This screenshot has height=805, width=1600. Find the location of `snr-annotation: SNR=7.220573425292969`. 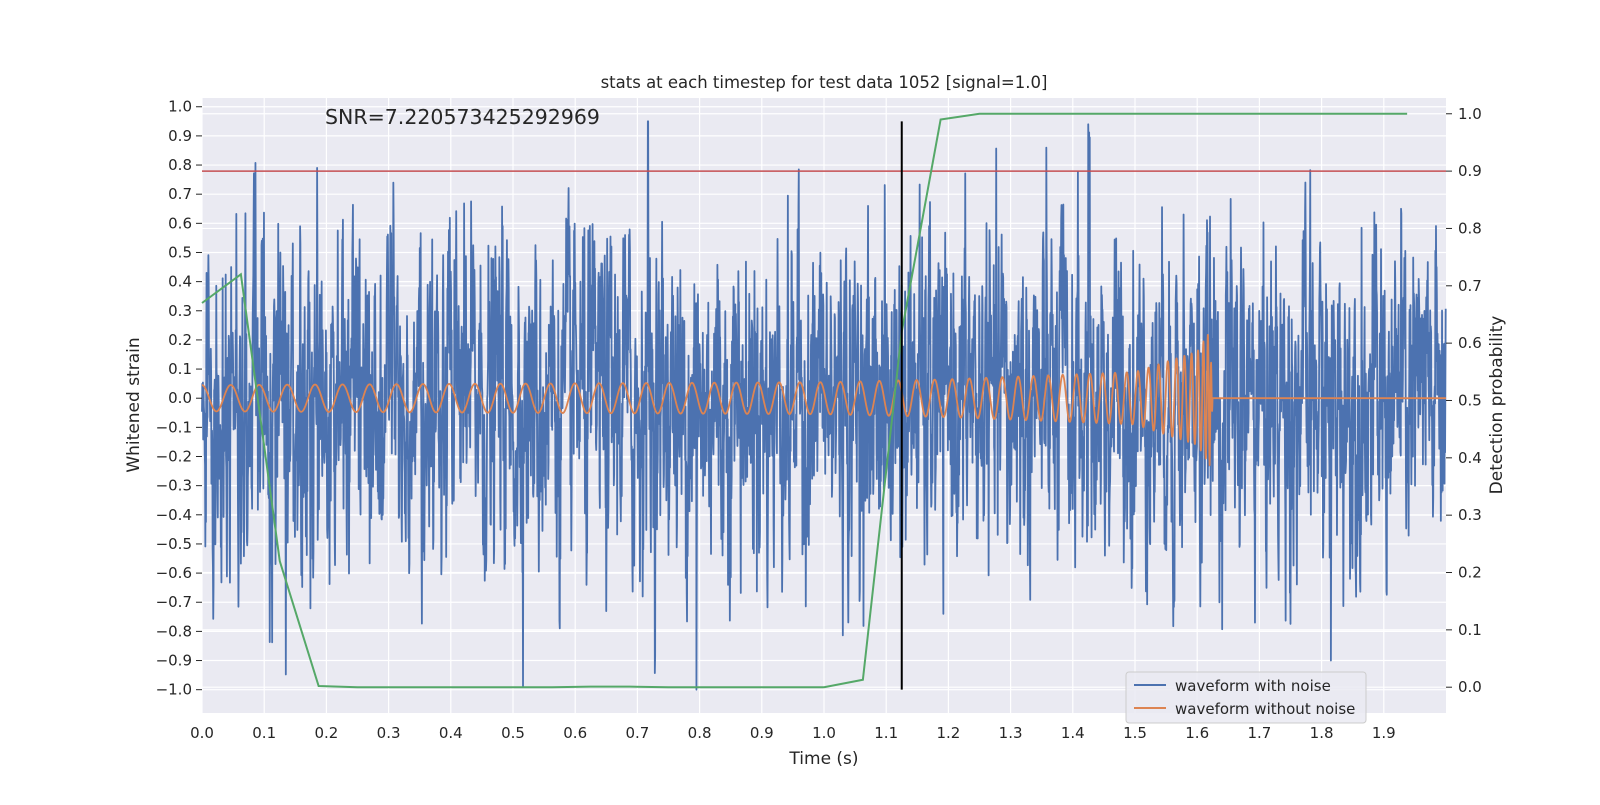

snr-annotation: SNR=7.220573425292969 is located at coordinates (462, 117).